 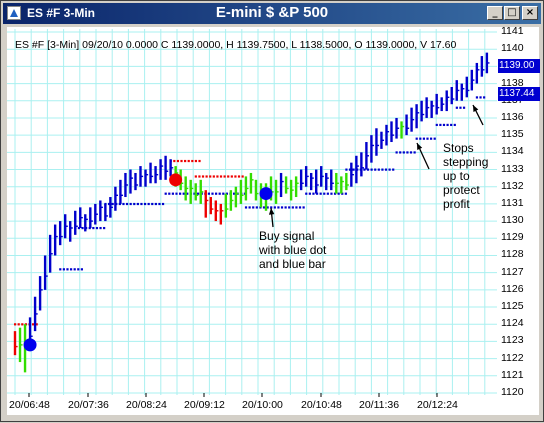 What do you see at coordinates (61, 13) in the screenshot?
I see `symbol-label: ES #F 3-Min` at bounding box center [61, 13].